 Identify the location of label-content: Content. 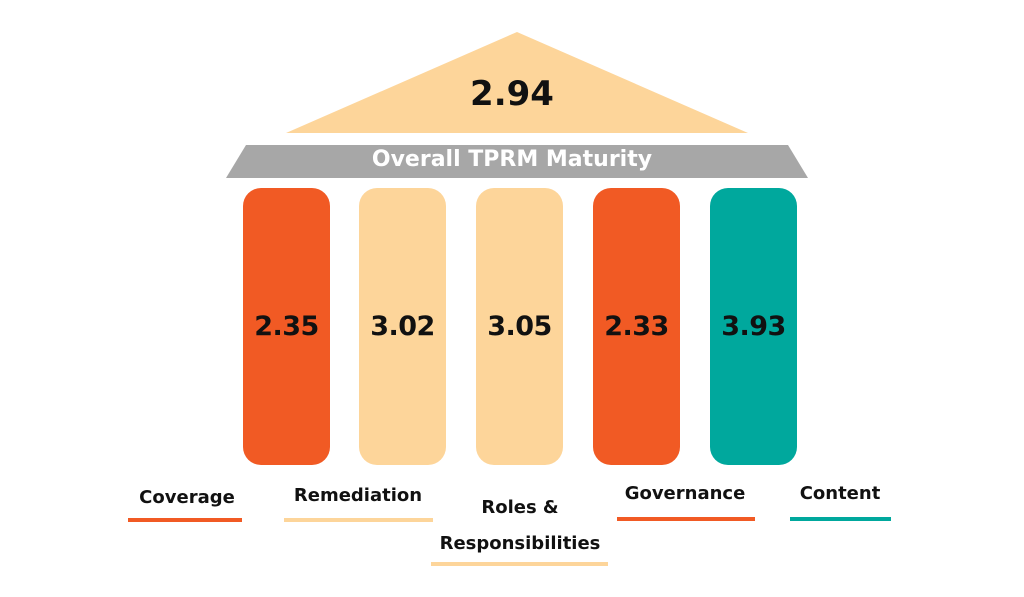
(840, 493).